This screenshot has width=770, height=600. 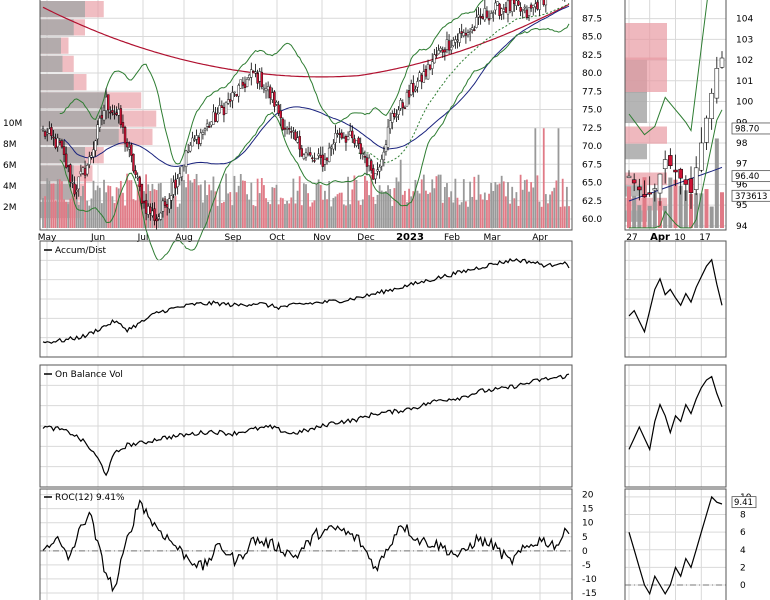 What do you see at coordinates (81, 251) in the screenshot?
I see `accum-dist-legend: Accum/Dist` at bounding box center [81, 251].